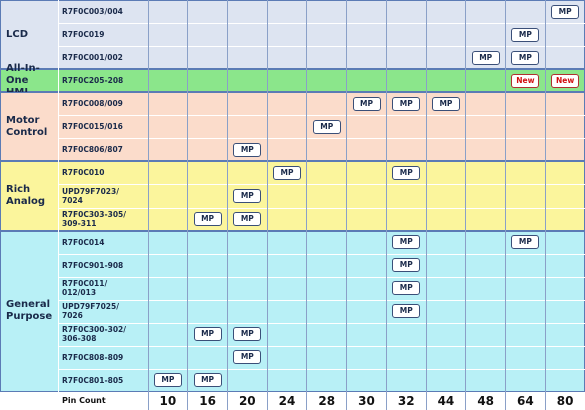  I want to click on label-line: 309-311, so click(79, 224).